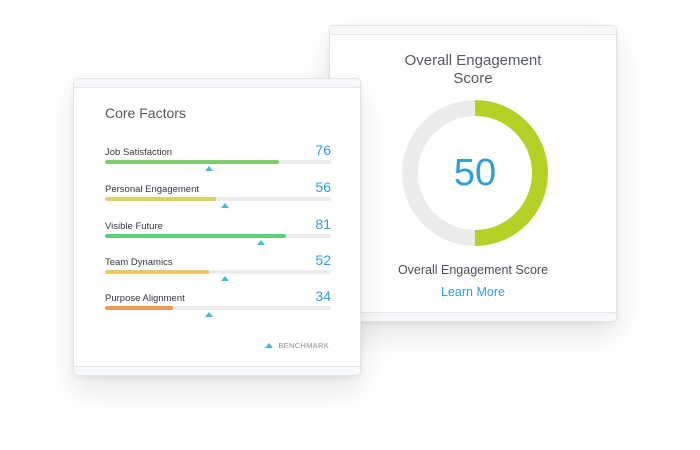 The width and height of the screenshot is (700, 450). Describe the element at coordinates (139, 152) in the screenshot. I see `factor-name: Job Satisfaction` at that location.